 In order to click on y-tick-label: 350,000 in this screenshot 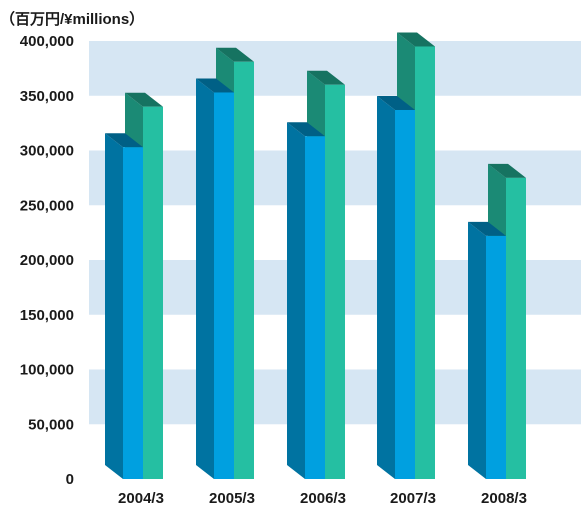, I will do `click(47, 96)`.